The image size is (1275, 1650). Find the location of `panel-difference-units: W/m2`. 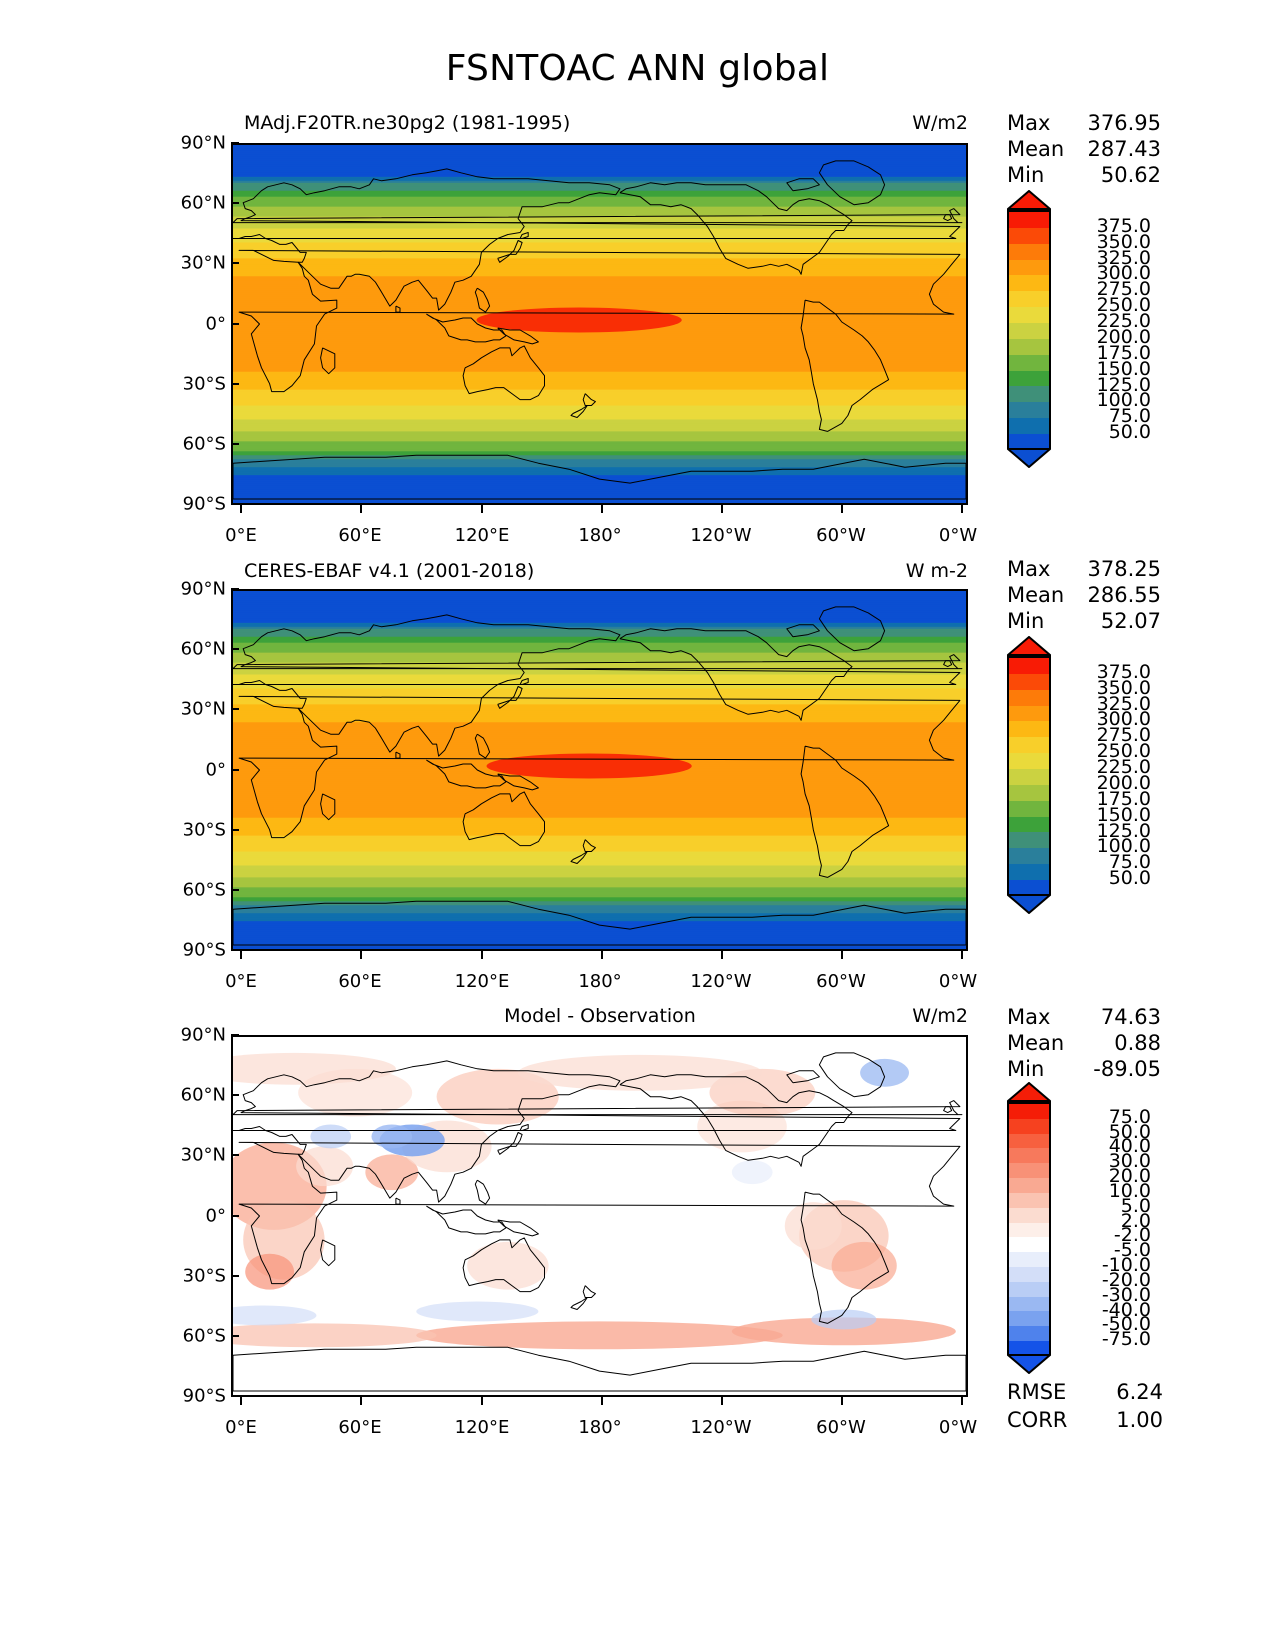

panel-difference-units: W/m2 is located at coordinates (940, 1016).